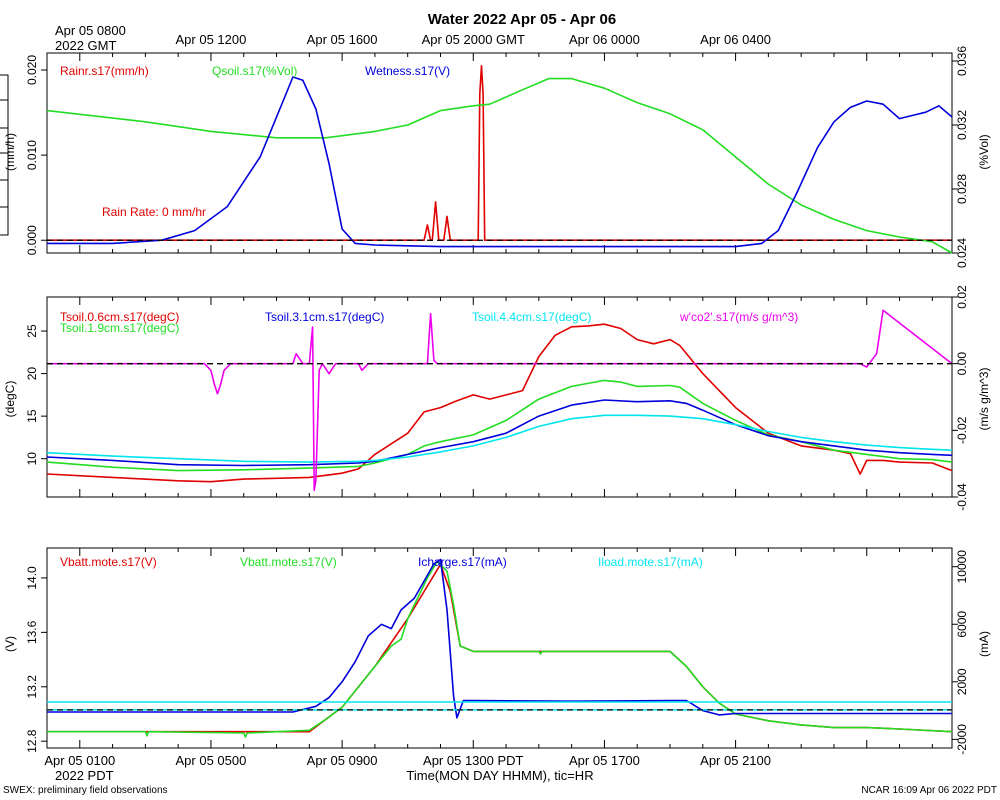 The width and height of the screenshot is (1000, 800). I want to click on right-y-tick-label: 0.032, so click(962, 125).